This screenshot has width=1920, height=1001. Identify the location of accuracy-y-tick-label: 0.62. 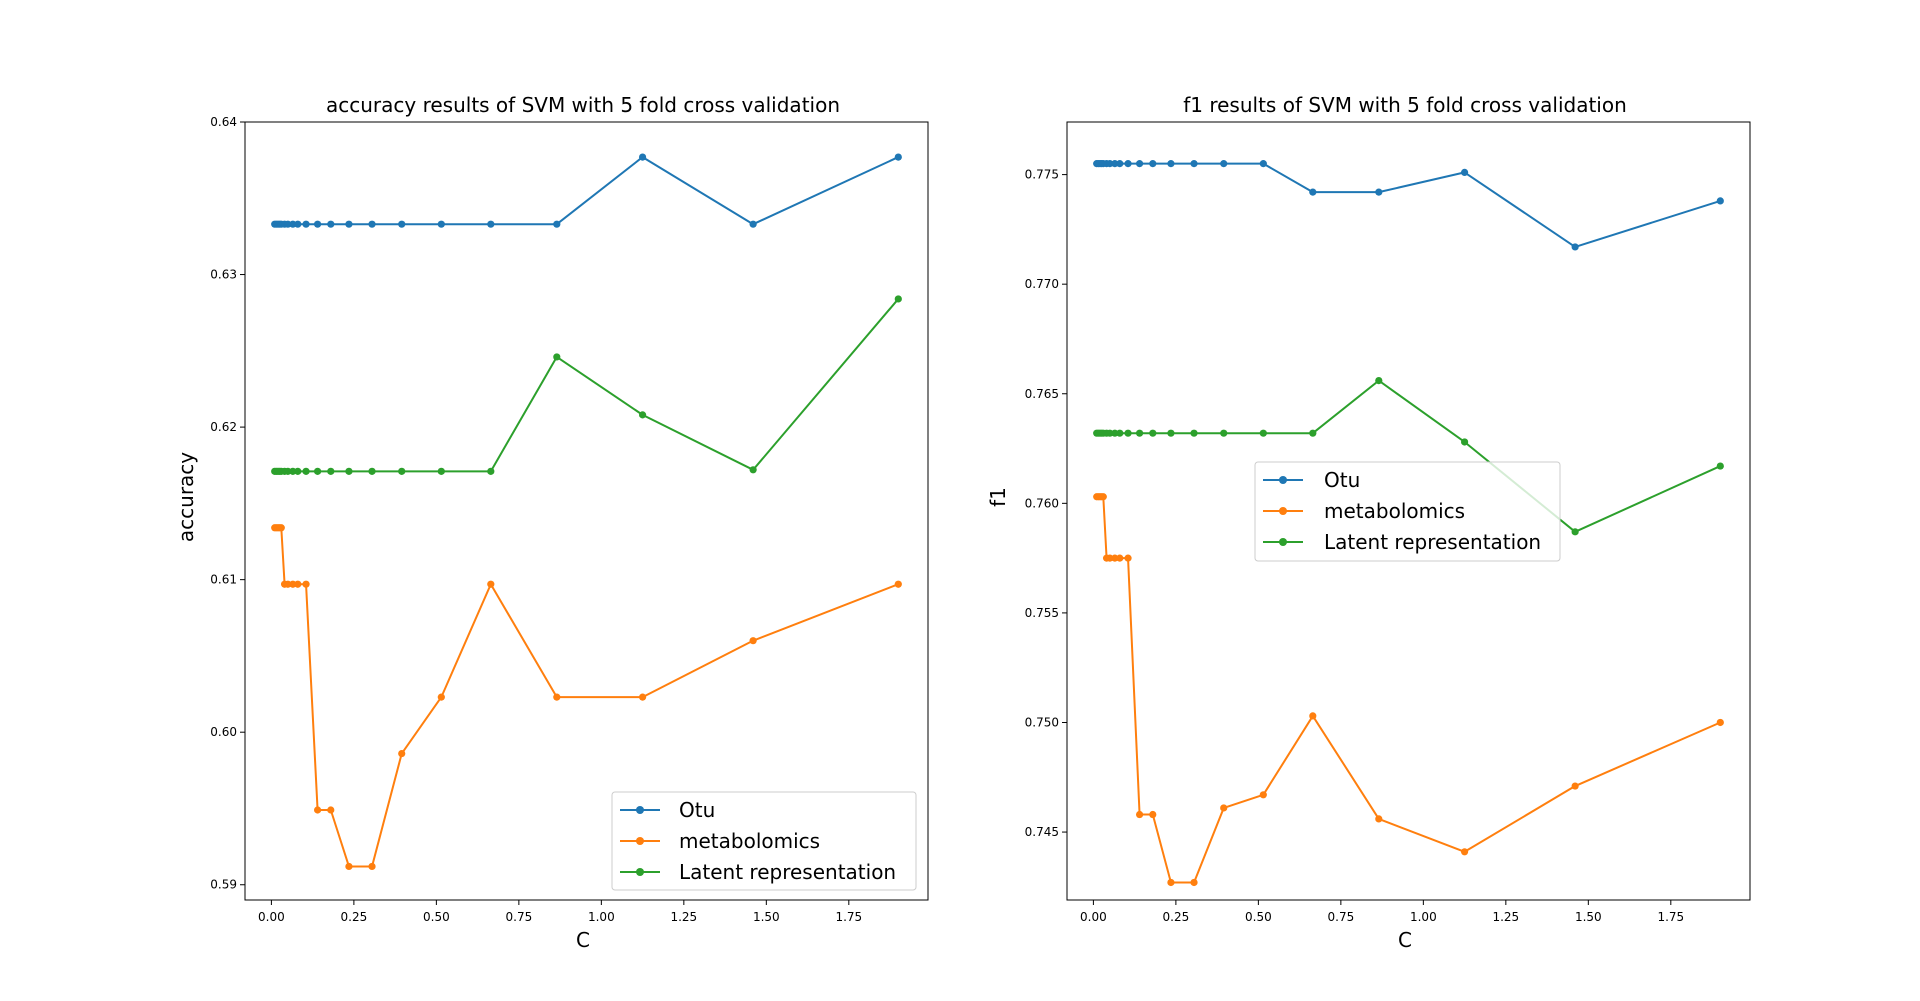
(223, 427).